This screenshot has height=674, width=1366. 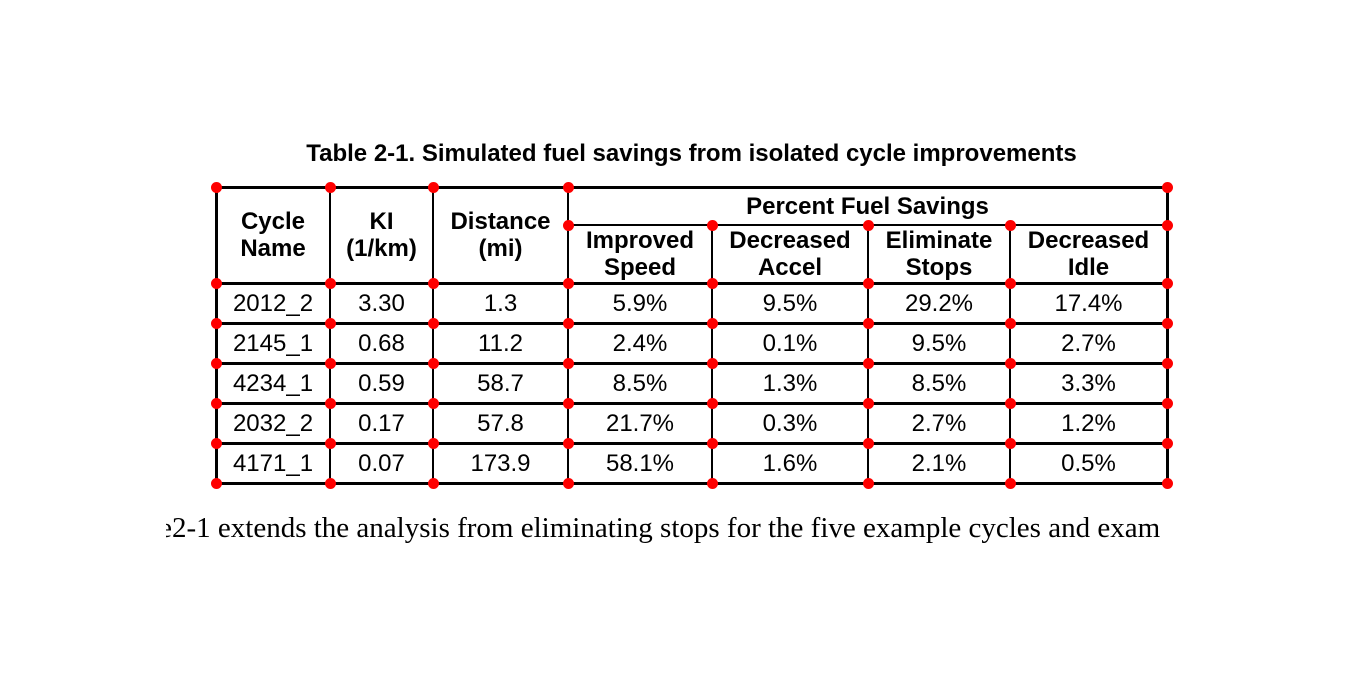 What do you see at coordinates (381, 303) in the screenshot?
I see `table-cell: 3.30` at bounding box center [381, 303].